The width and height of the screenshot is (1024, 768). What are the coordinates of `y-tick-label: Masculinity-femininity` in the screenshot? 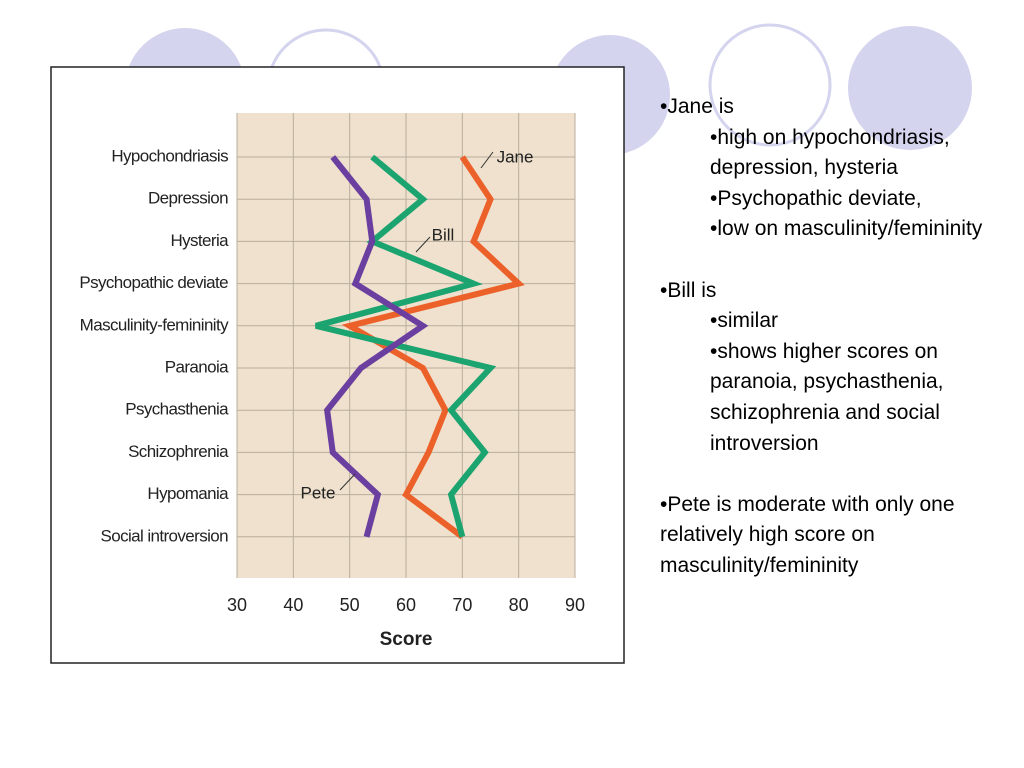 It's located at (154, 324).